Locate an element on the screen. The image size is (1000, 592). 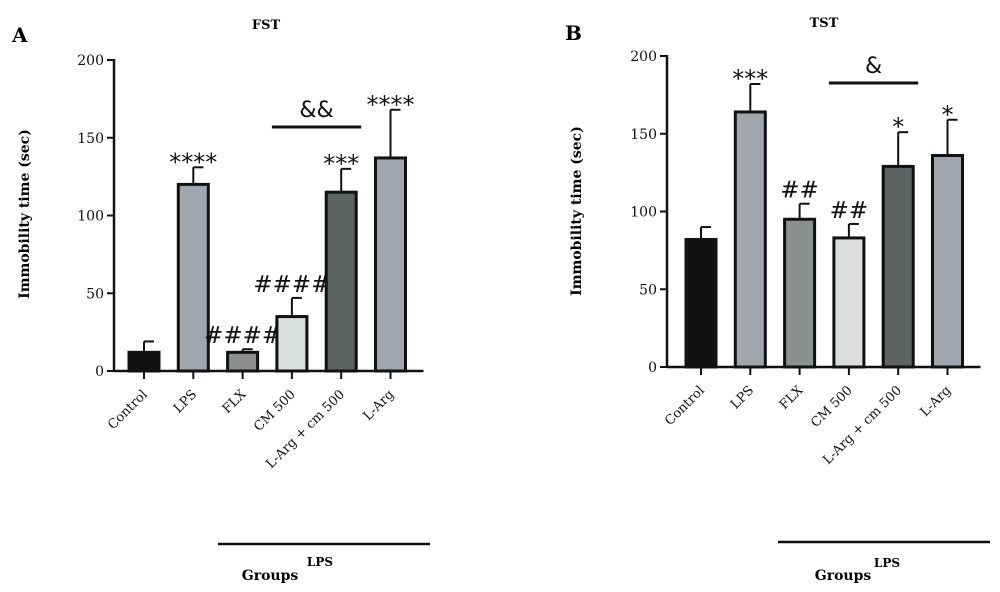
y-tick-label-a: 150 is located at coordinates (90, 139).